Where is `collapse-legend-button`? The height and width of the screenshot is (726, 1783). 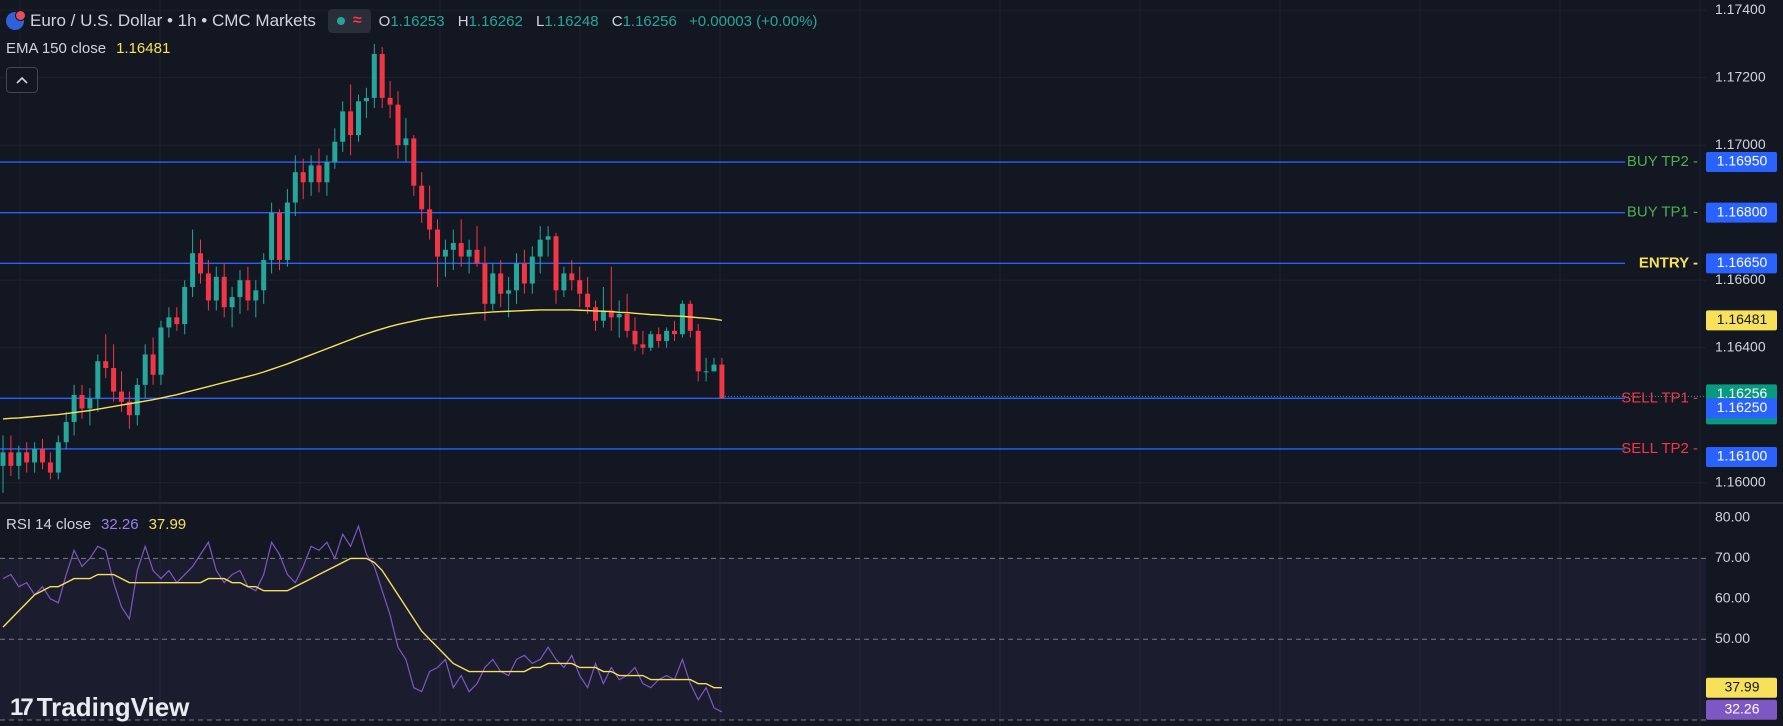 collapse-legend-button is located at coordinates (22, 80).